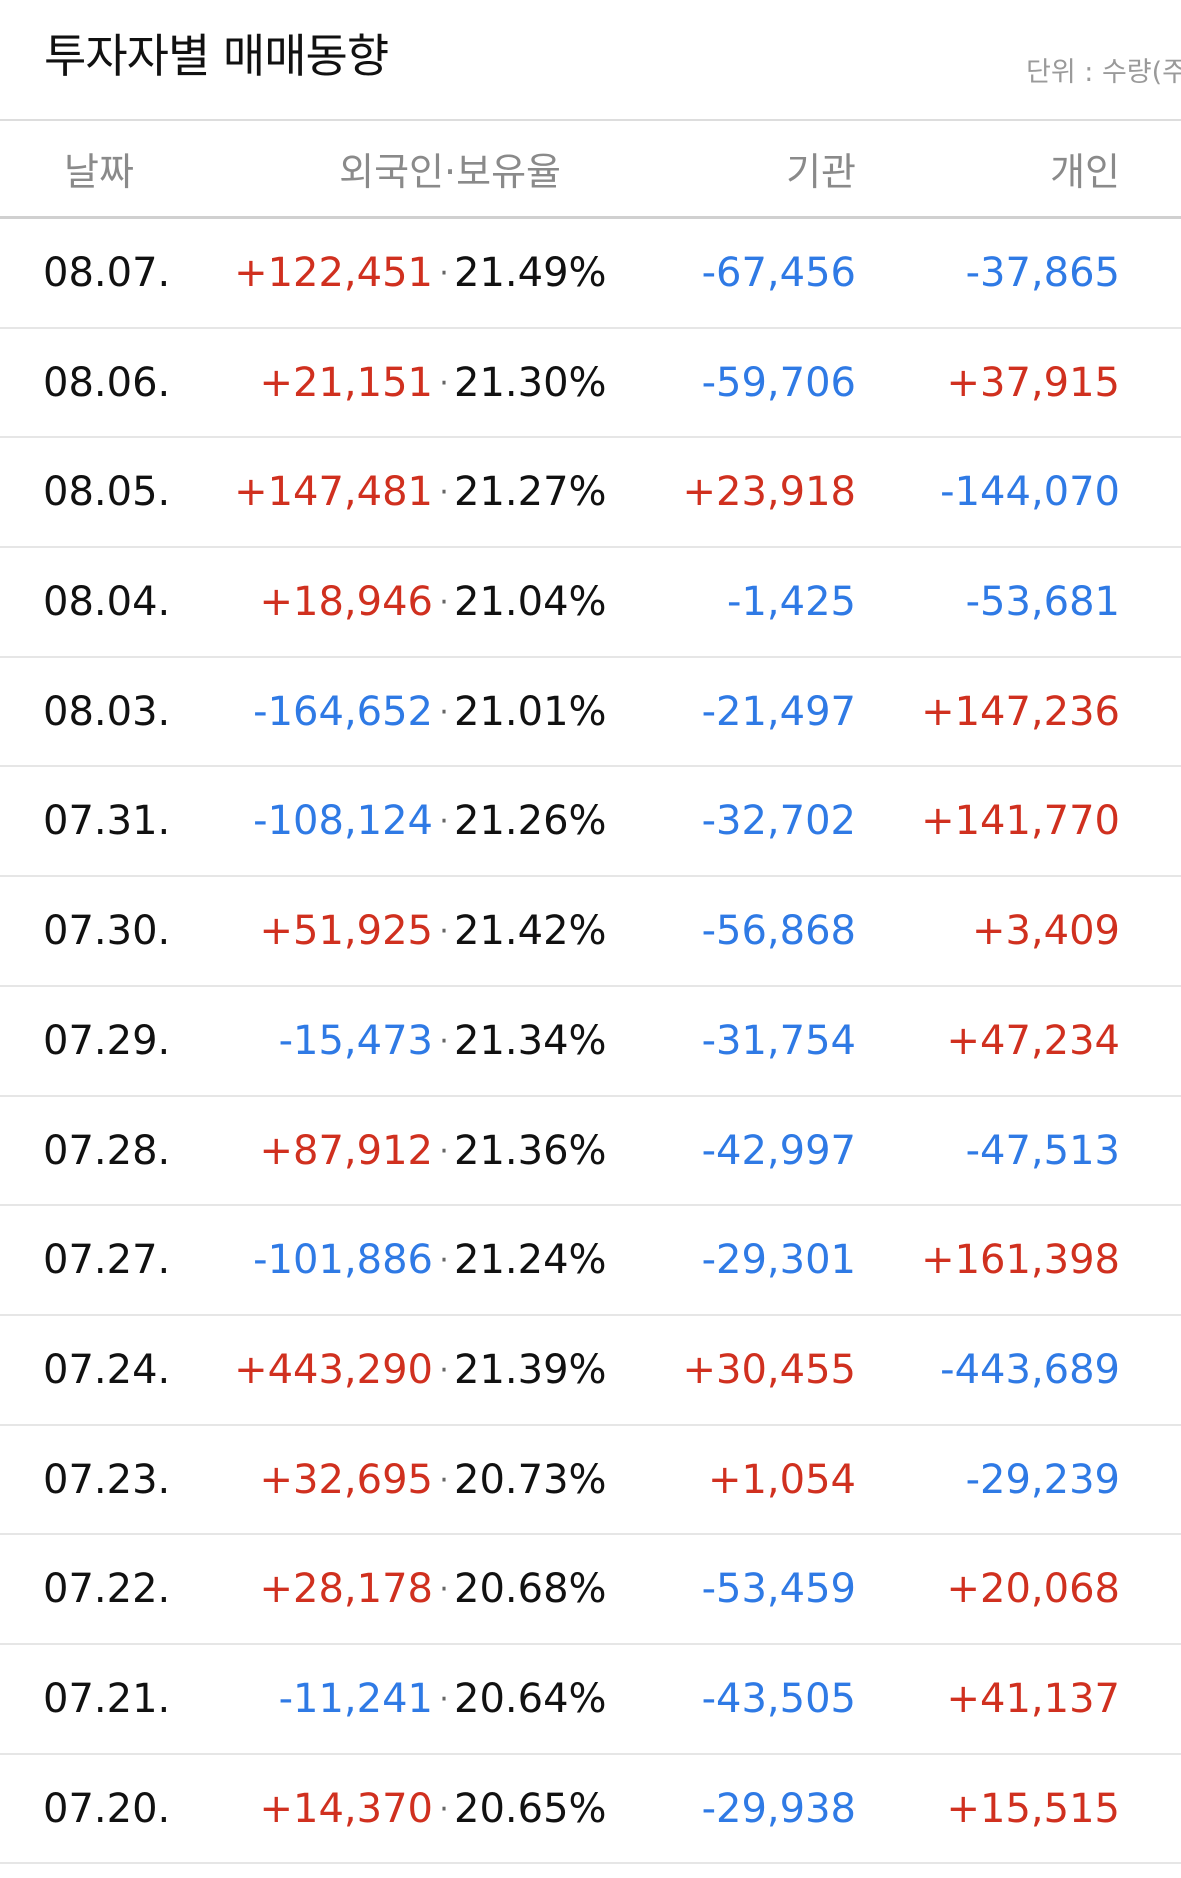  Describe the element at coordinates (1020, 821) in the screenshot. I see `row-individual-net: +141,770` at that location.